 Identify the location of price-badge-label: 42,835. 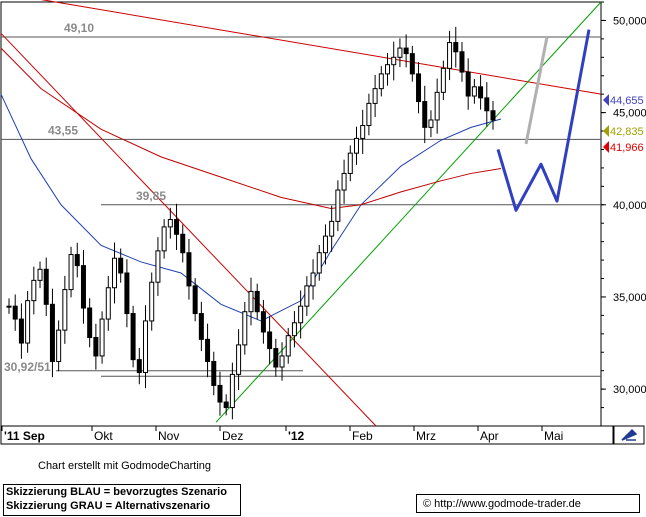
(627, 132).